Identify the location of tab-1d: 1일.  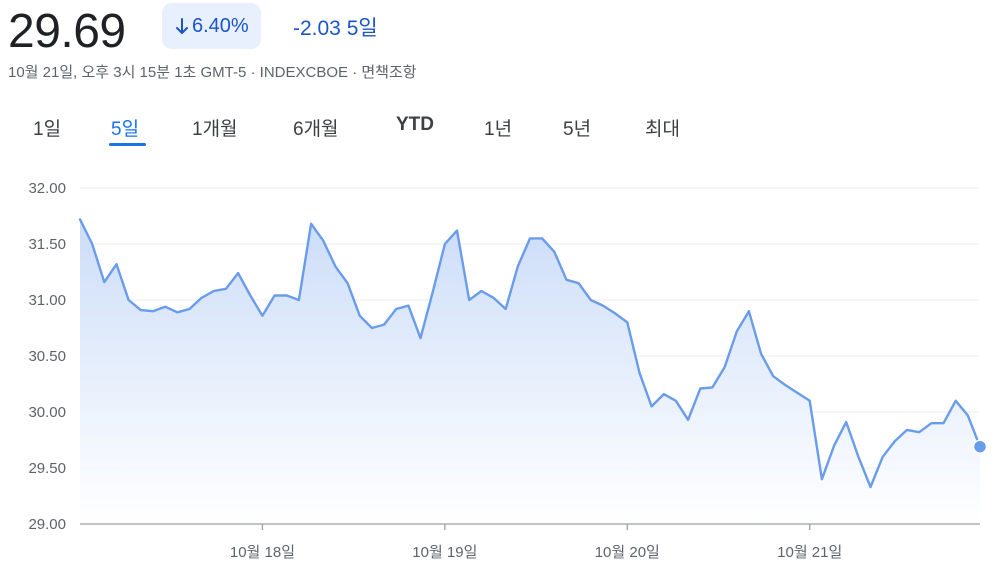
(47, 129).